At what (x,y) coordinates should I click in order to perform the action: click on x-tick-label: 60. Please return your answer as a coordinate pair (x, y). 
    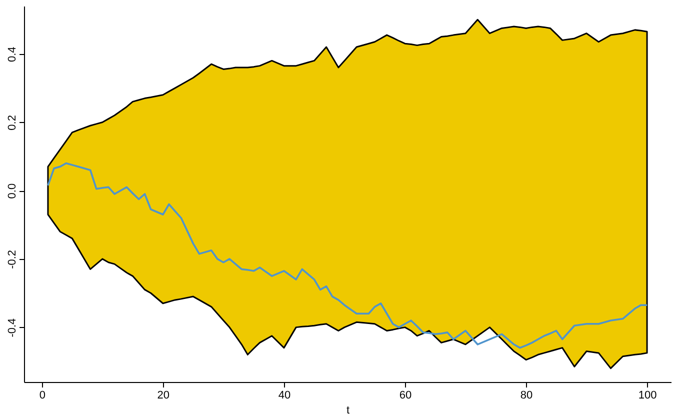
    Looking at the image, I should click on (405, 396).